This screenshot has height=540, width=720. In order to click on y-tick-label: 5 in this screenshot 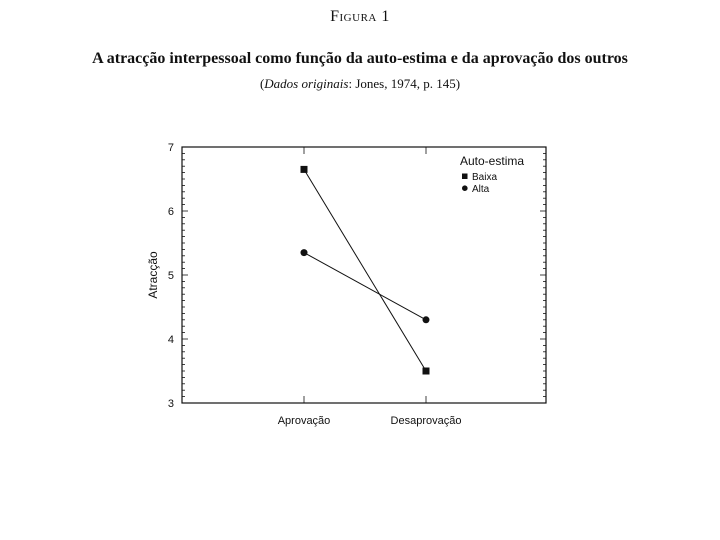, I will do `click(171, 276)`.